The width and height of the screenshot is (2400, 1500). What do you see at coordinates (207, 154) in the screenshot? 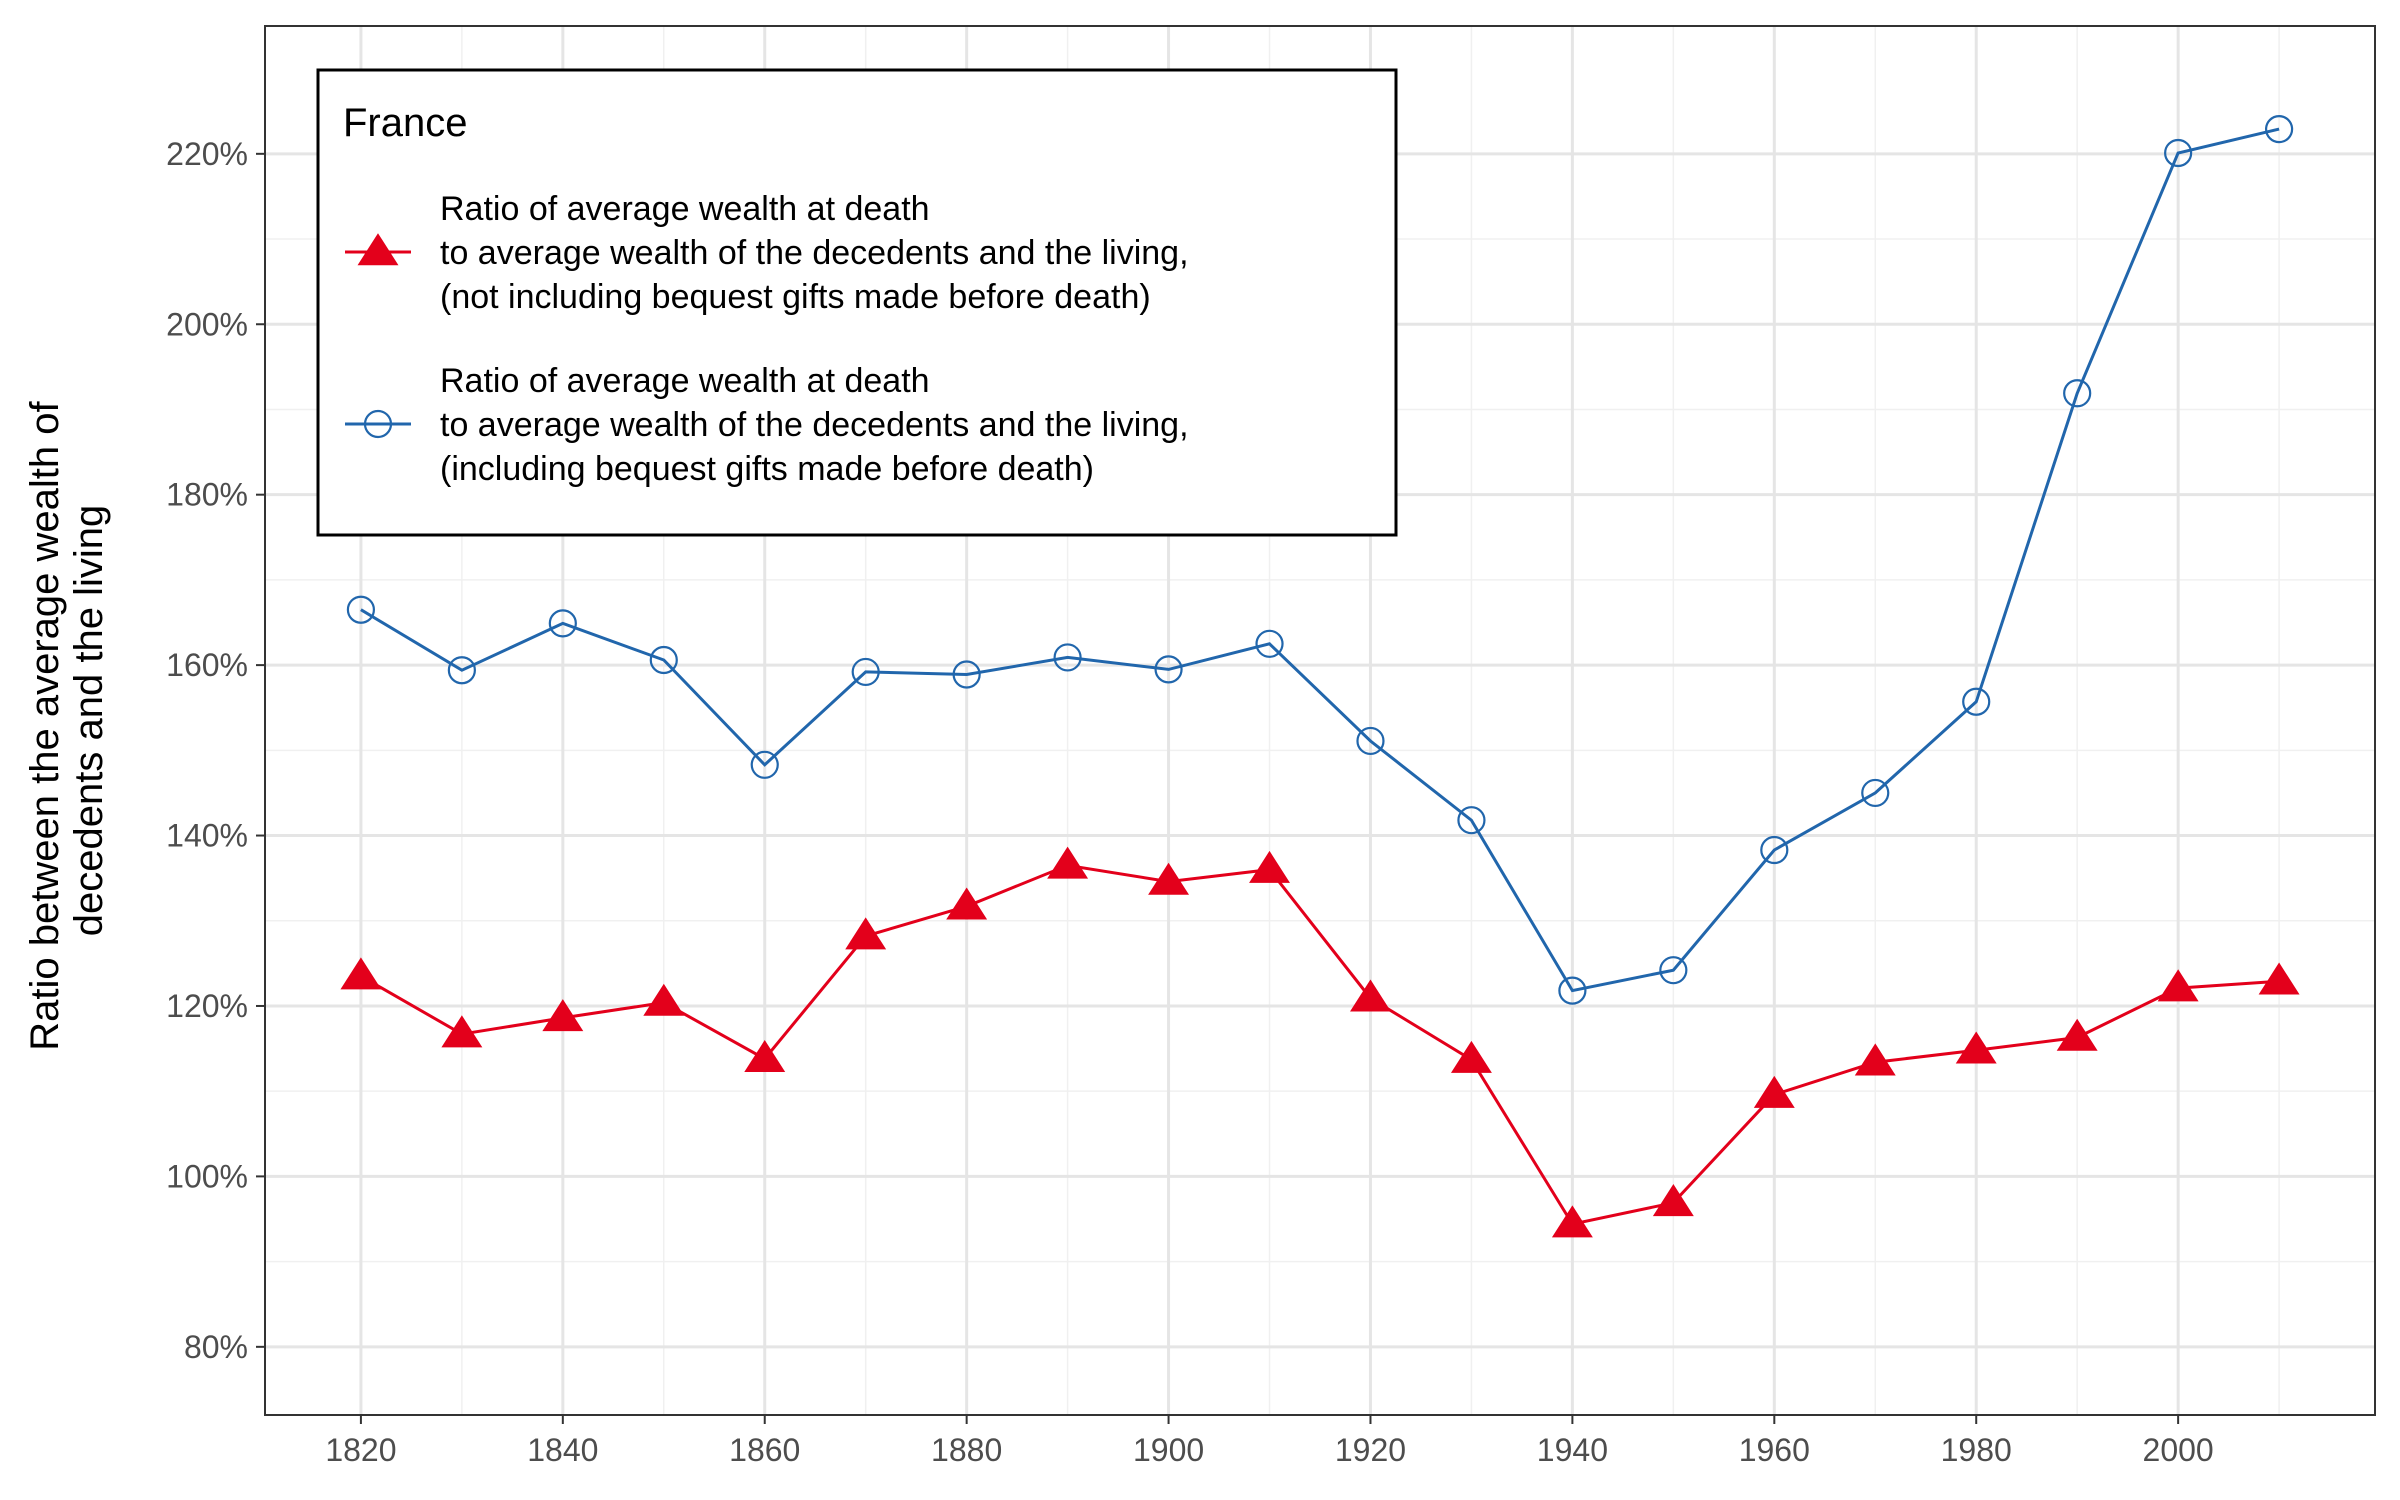
I see `y-tick-label: 220%` at bounding box center [207, 154].